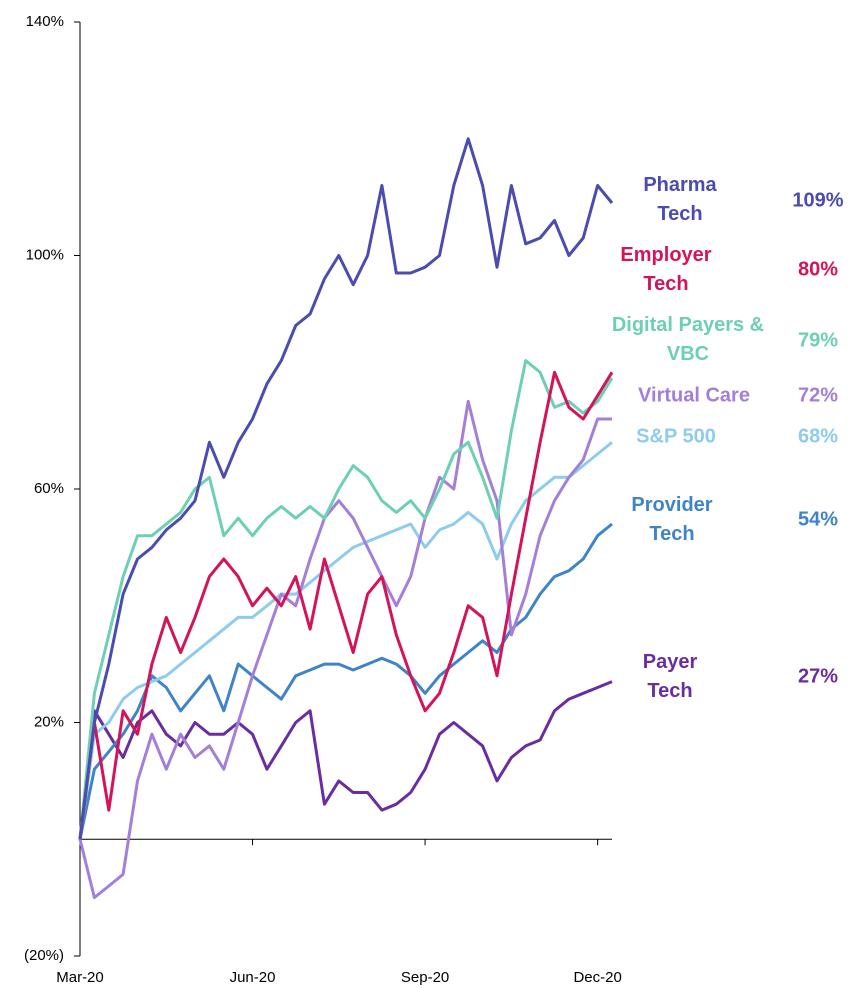  Describe the element at coordinates (597, 977) in the screenshot. I see `x-tick-label: Dec-20` at that location.